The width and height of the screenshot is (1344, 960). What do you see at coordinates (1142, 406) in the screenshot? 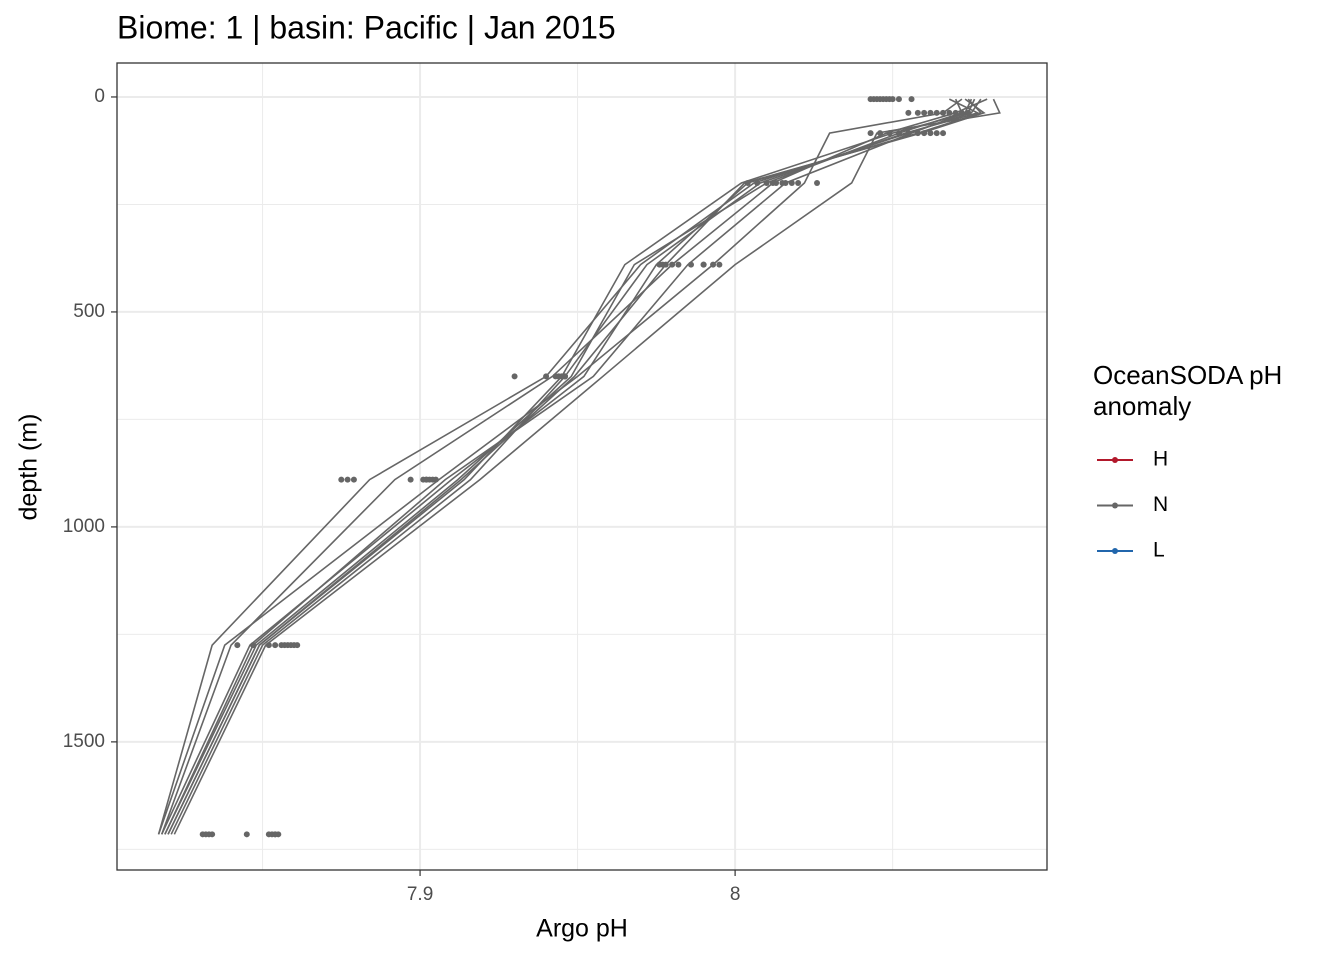
I see `legend-title: anomaly` at bounding box center [1142, 406].